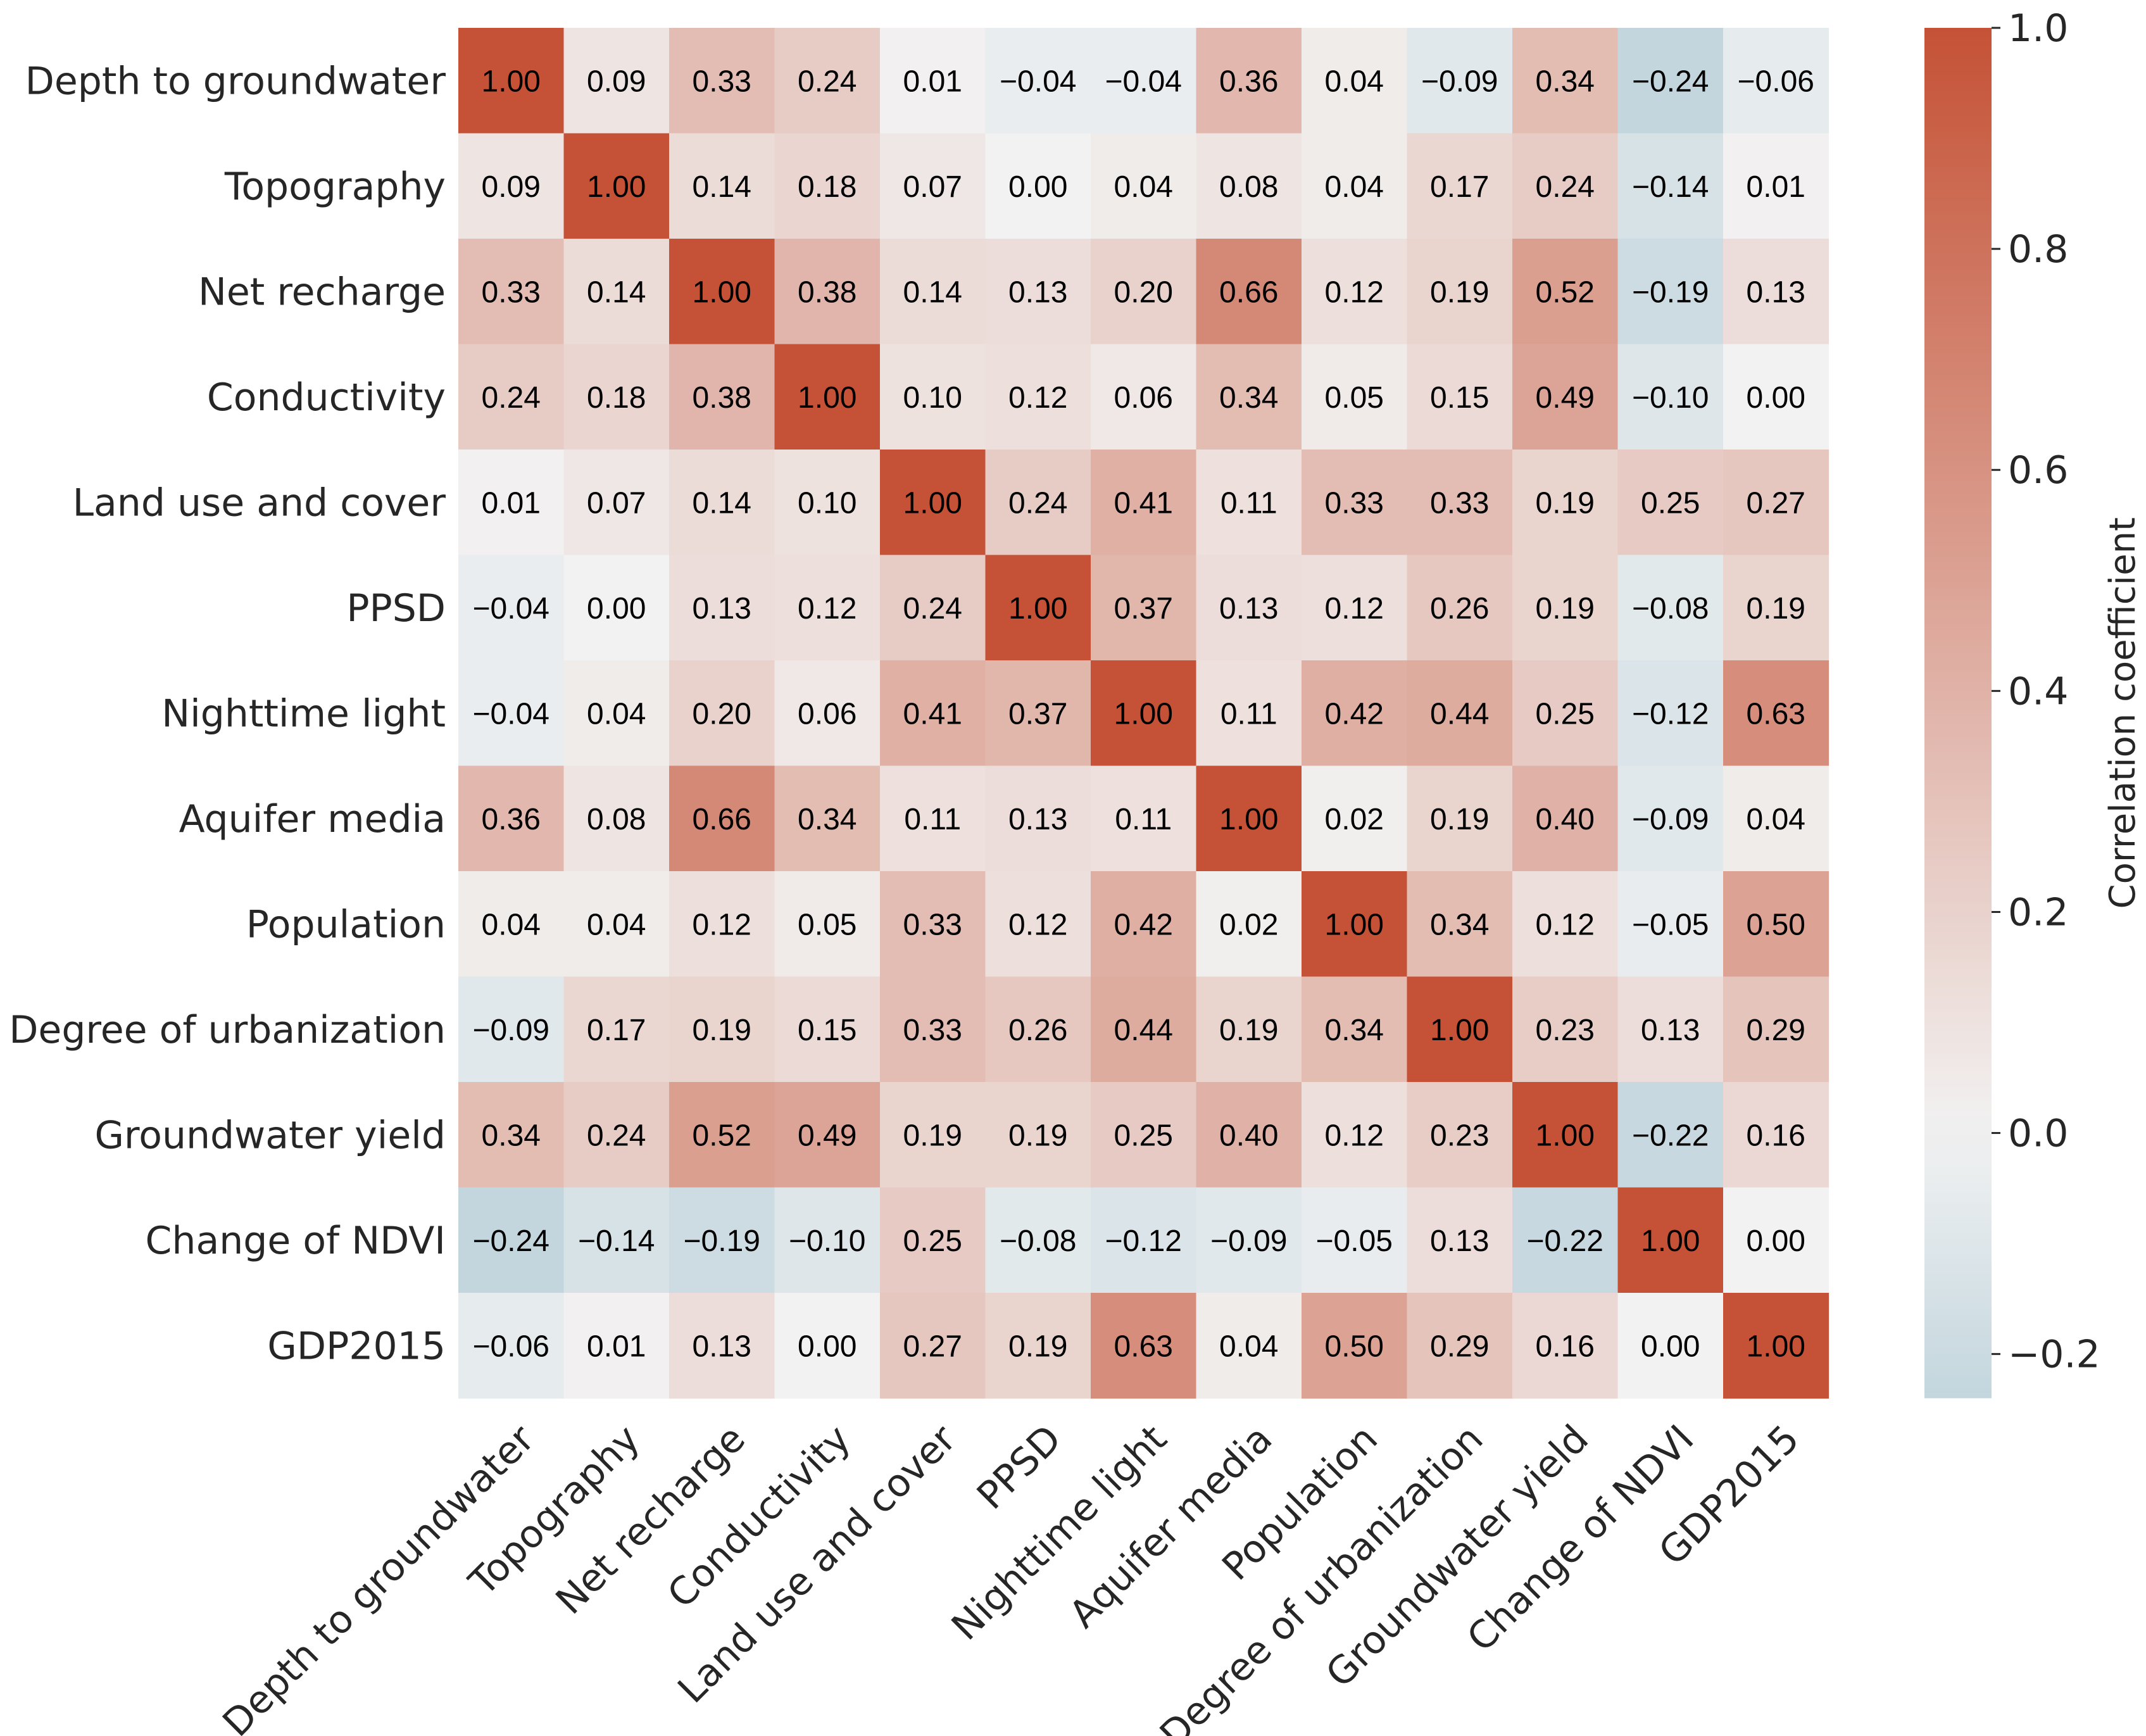 The height and width of the screenshot is (1736, 2146). What do you see at coordinates (932, 187) in the screenshot?
I see `cell-value-1-4: 0.07` at bounding box center [932, 187].